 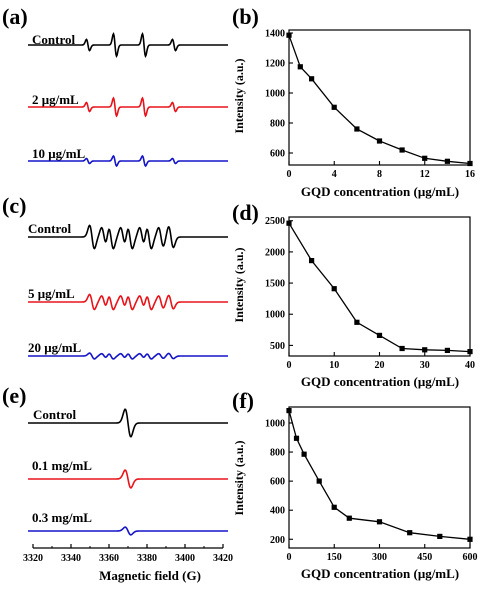 I want to click on x-tick-label-e: 3380, so click(x=147, y=558).